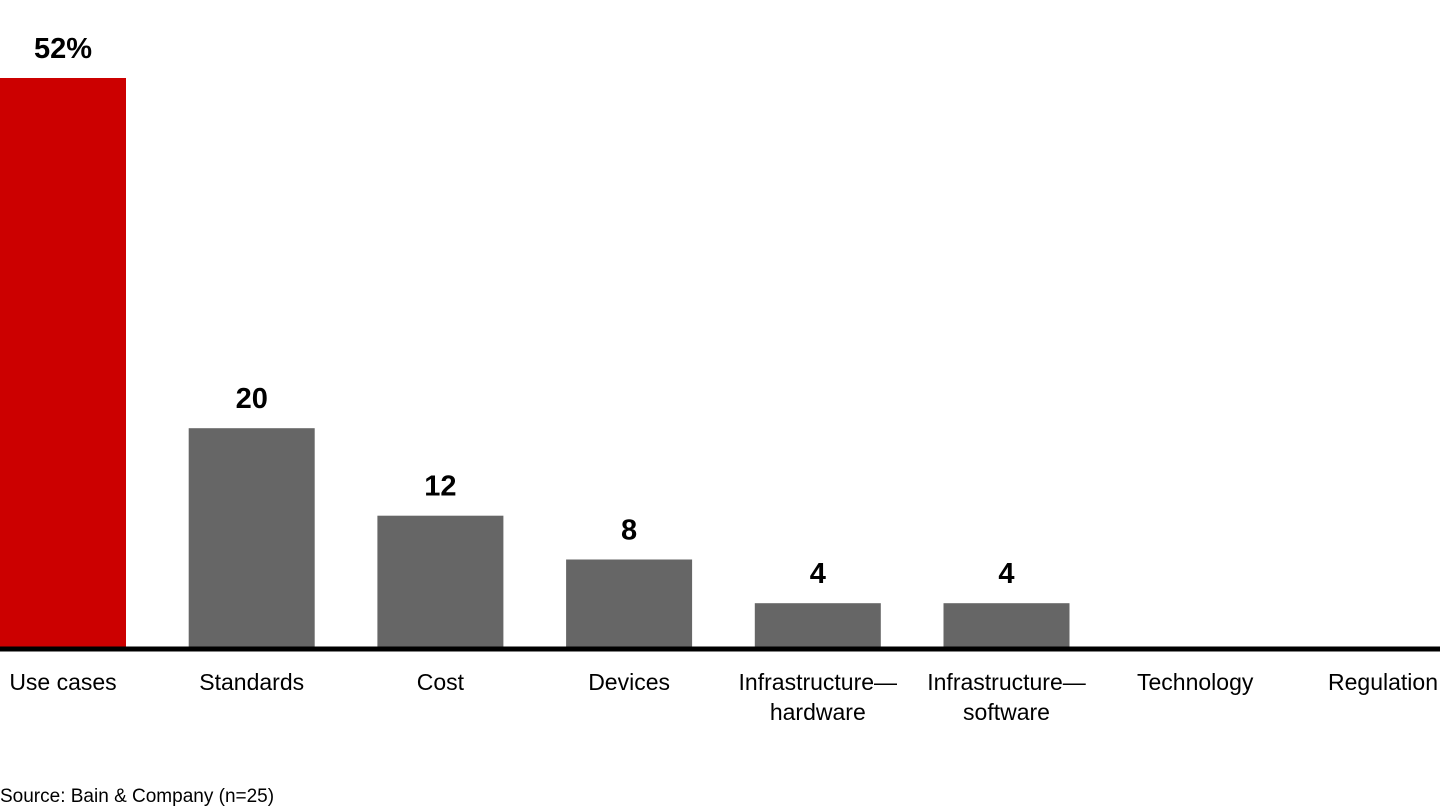 The width and height of the screenshot is (1440, 810). I want to click on category-label-4: Devices, so click(629, 682).